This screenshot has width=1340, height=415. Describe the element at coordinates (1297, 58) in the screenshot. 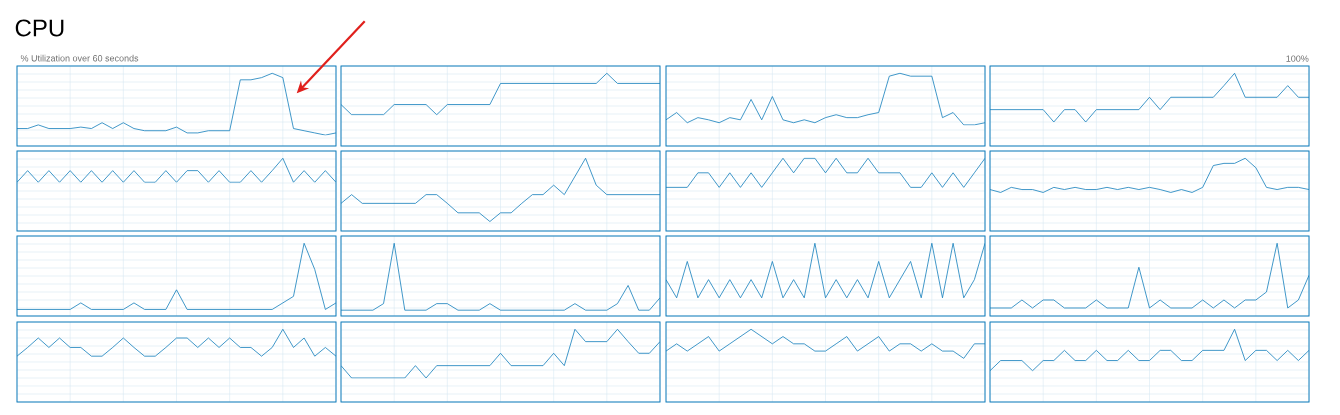

I see `text: 100%` at that location.